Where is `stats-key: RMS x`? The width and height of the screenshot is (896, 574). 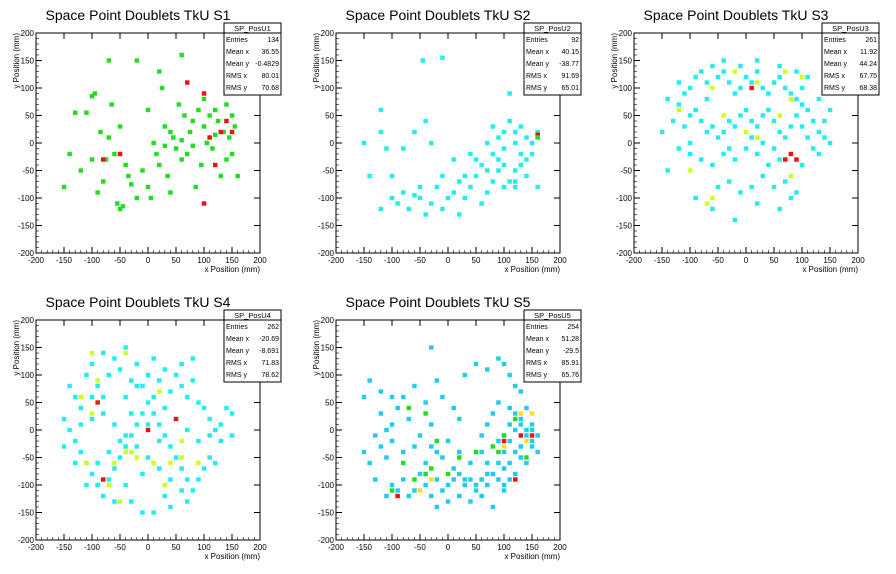 stats-key: RMS x is located at coordinates (537, 76).